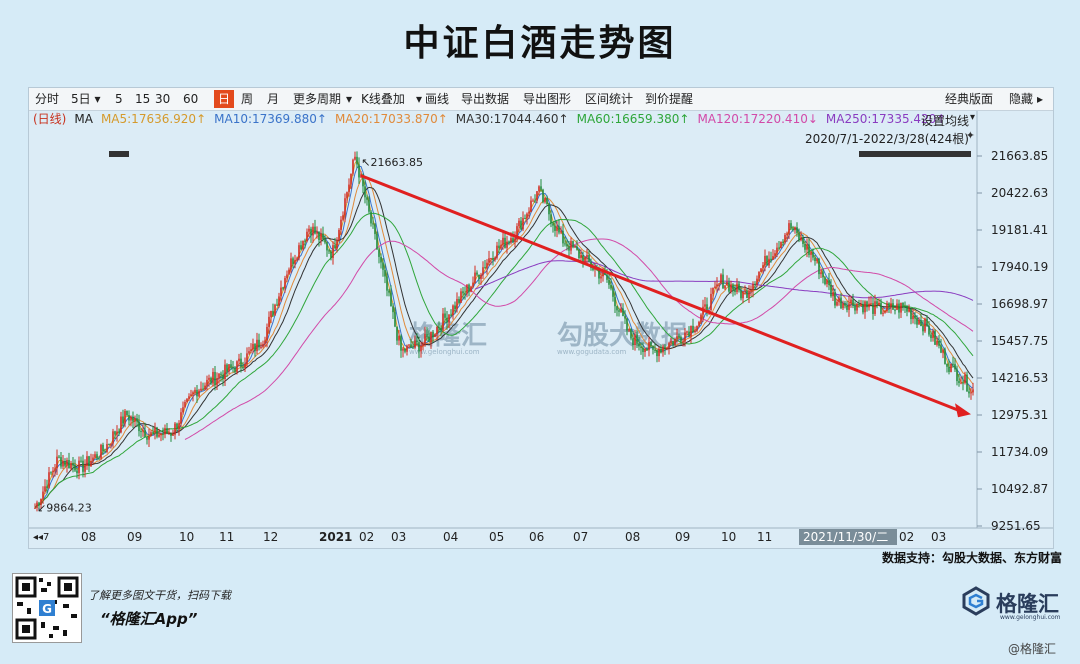 This screenshot has width=1080, height=664. What do you see at coordinates (1021, 99) in the screenshot?
I see `toolbar-right-1: 隐藏` at bounding box center [1021, 99].